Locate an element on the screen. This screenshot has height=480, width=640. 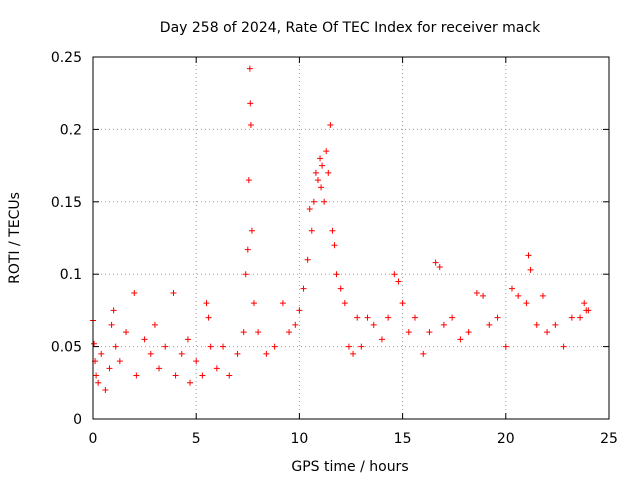
y-tick-label: 0.15 is located at coordinates (66, 203).